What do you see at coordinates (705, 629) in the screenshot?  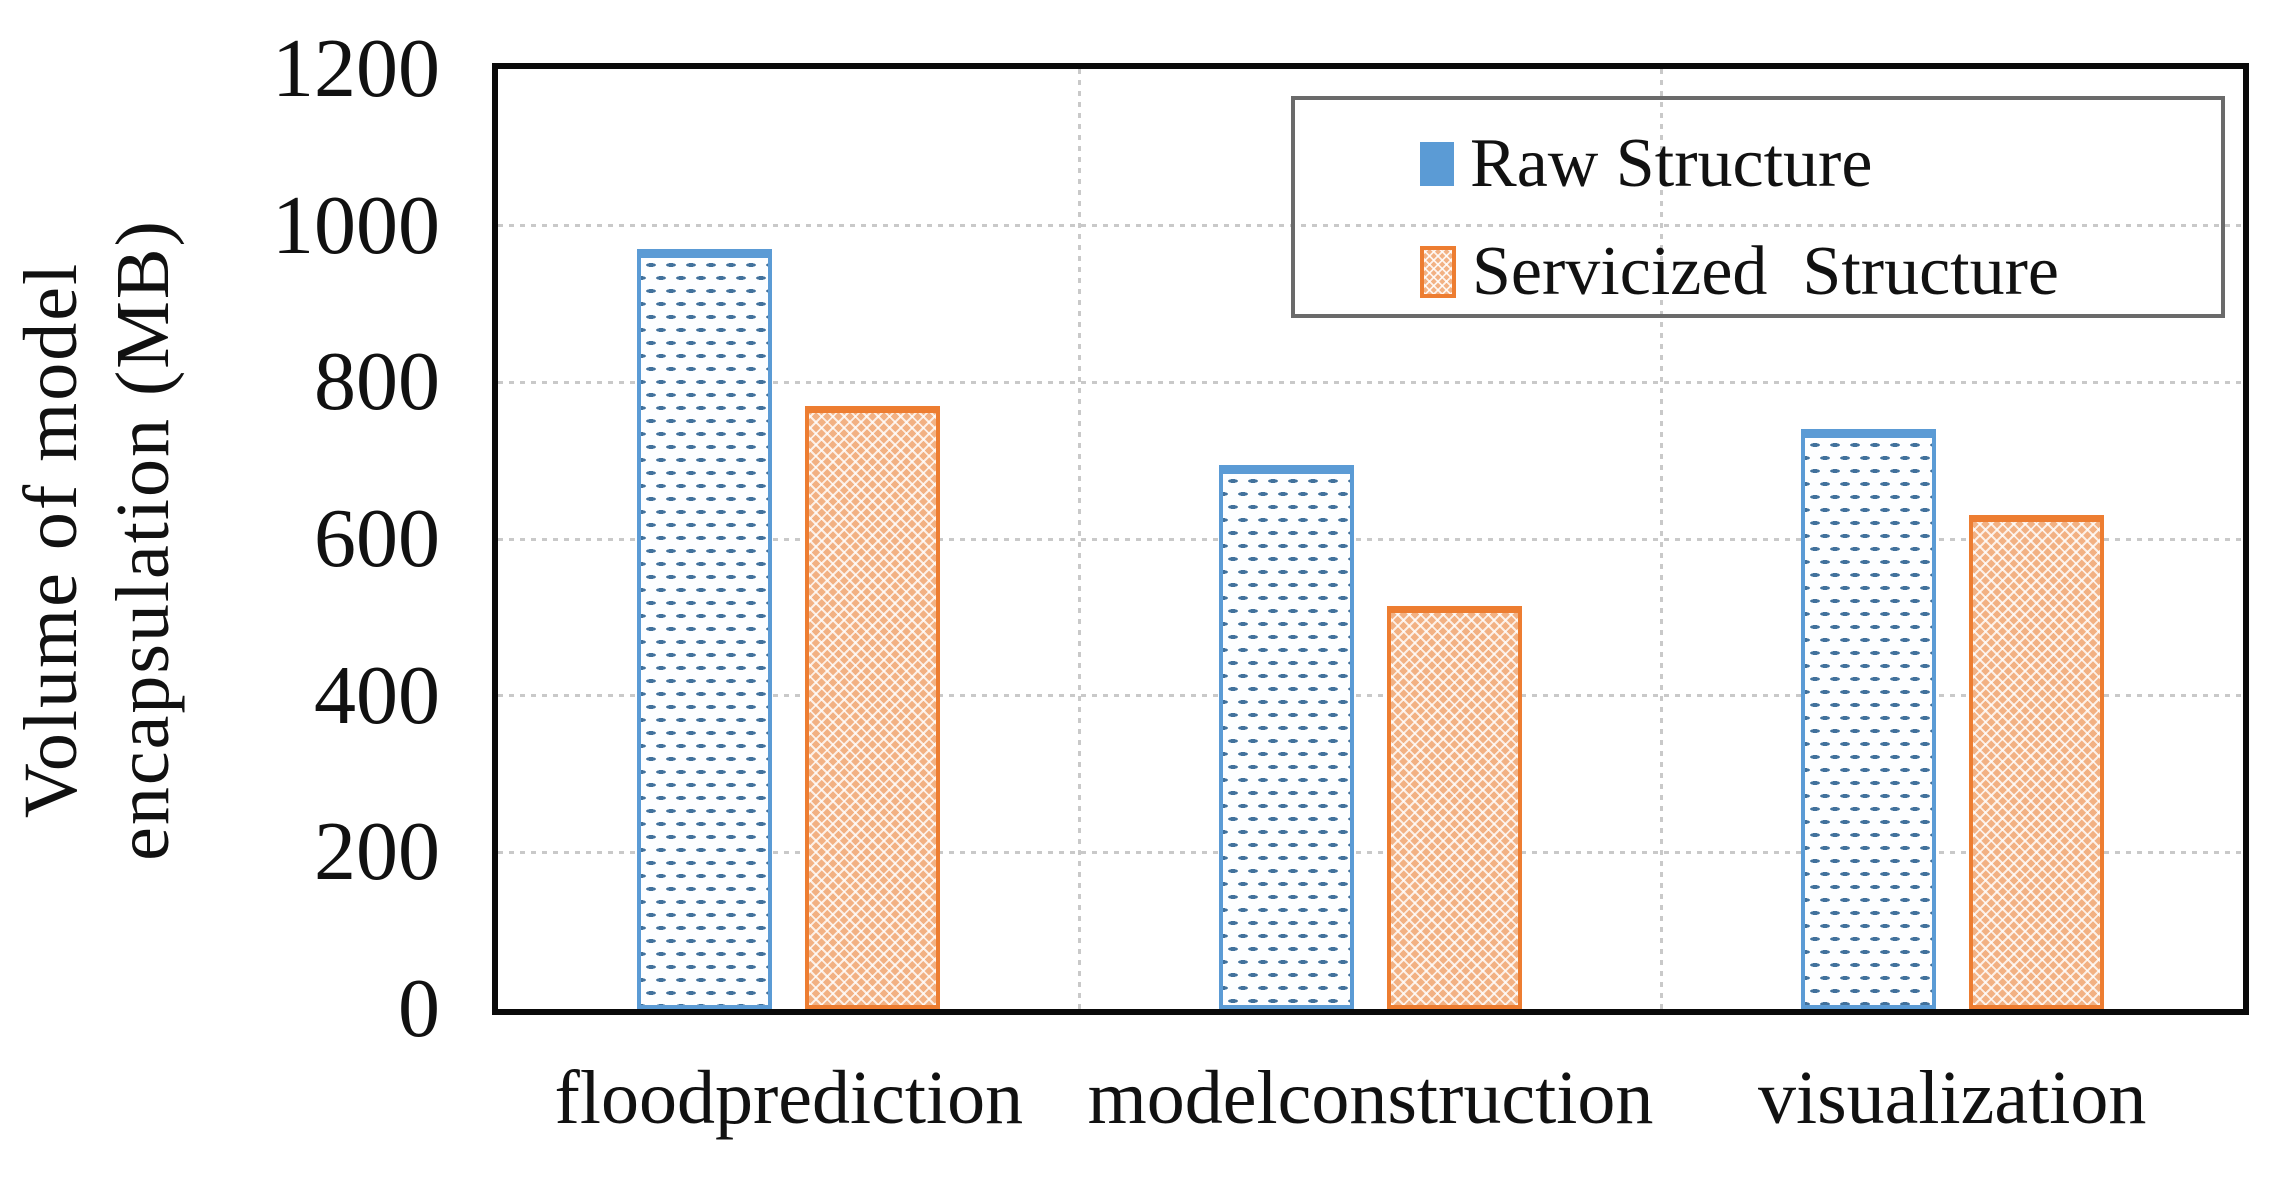 I see `bar-raw-structure-floodprediction` at bounding box center [705, 629].